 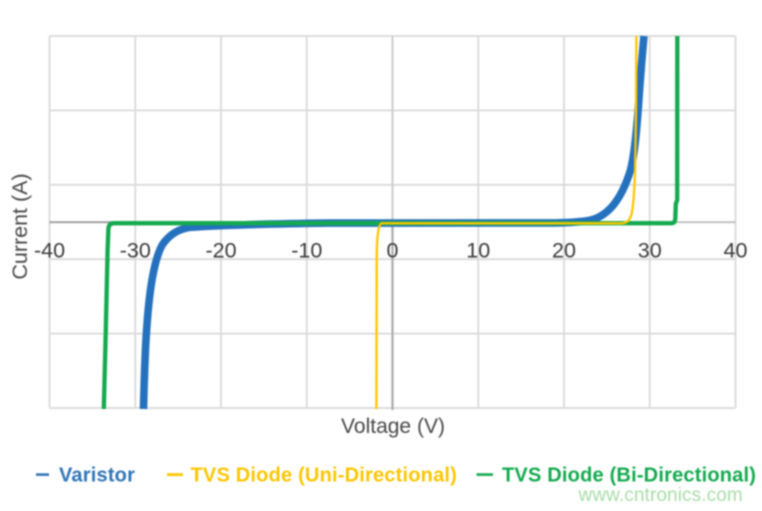 What do you see at coordinates (650, 251) in the screenshot?
I see `svg-text: 30` at bounding box center [650, 251].